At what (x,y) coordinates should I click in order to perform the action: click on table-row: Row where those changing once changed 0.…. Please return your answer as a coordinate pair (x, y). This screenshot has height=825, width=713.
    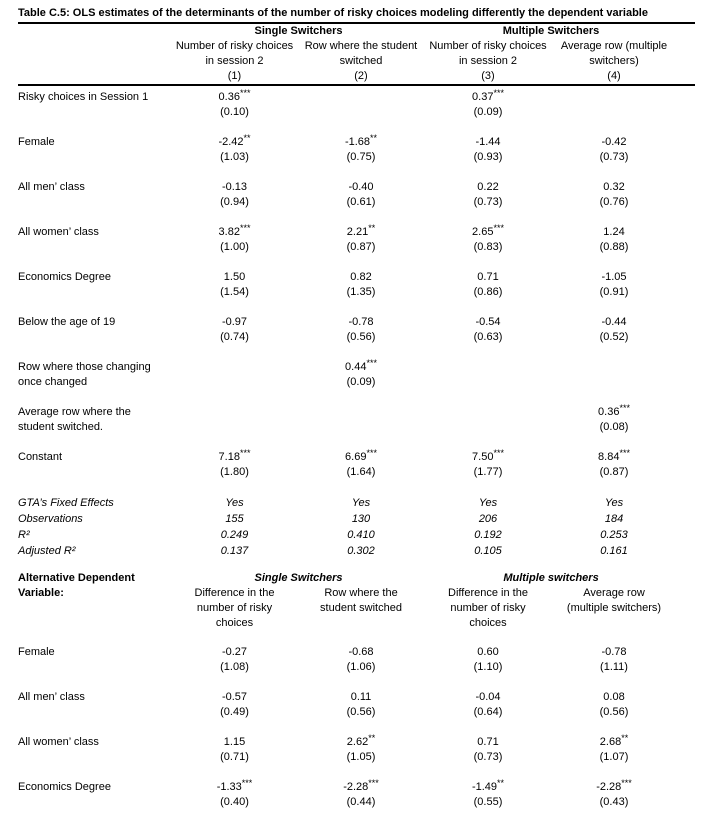
    Looking at the image, I should click on (356, 381).